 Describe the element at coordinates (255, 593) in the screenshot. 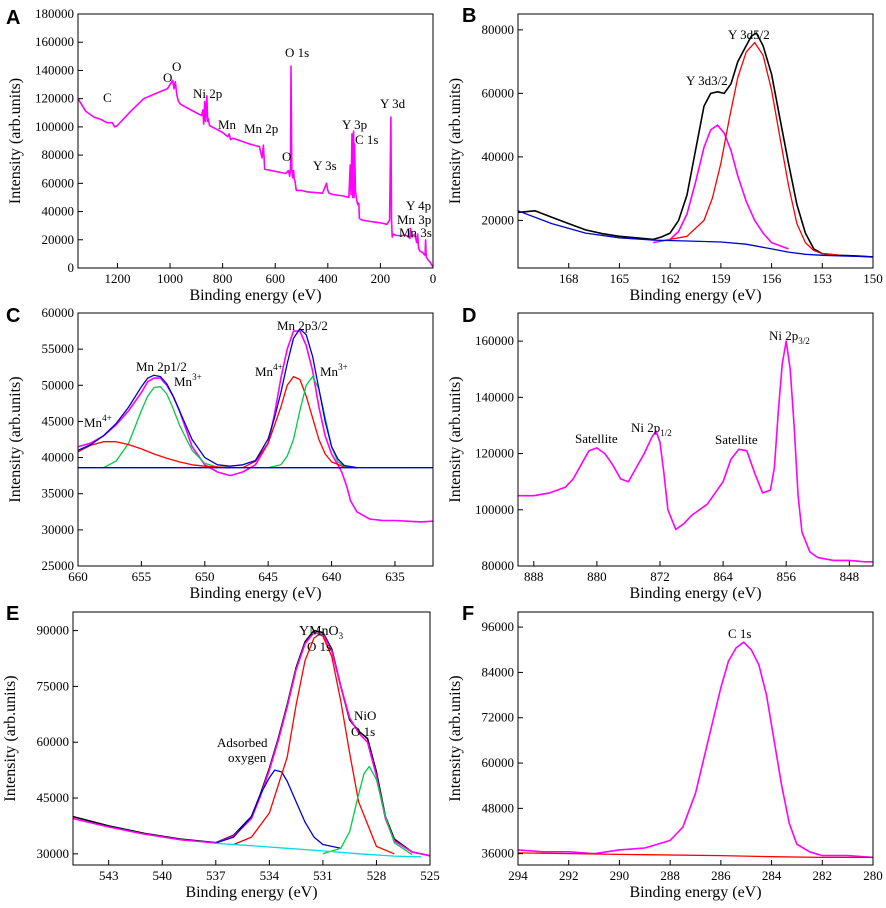

I see `panel-c-xlabel: Binding energy (eV)` at that location.